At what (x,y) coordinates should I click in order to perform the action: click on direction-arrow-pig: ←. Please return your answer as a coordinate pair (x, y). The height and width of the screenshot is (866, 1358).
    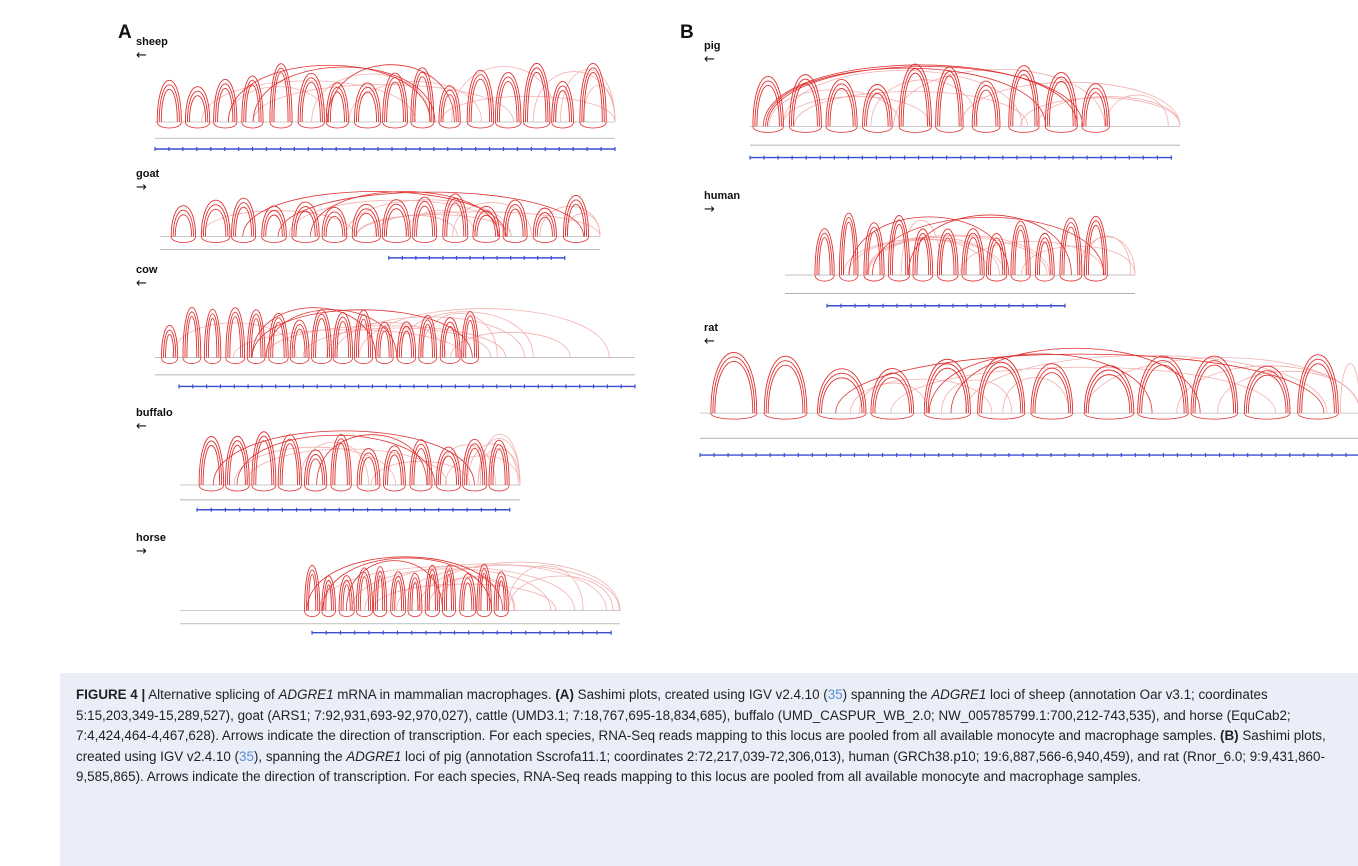
    Looking at the image, I should click on (709, 59).